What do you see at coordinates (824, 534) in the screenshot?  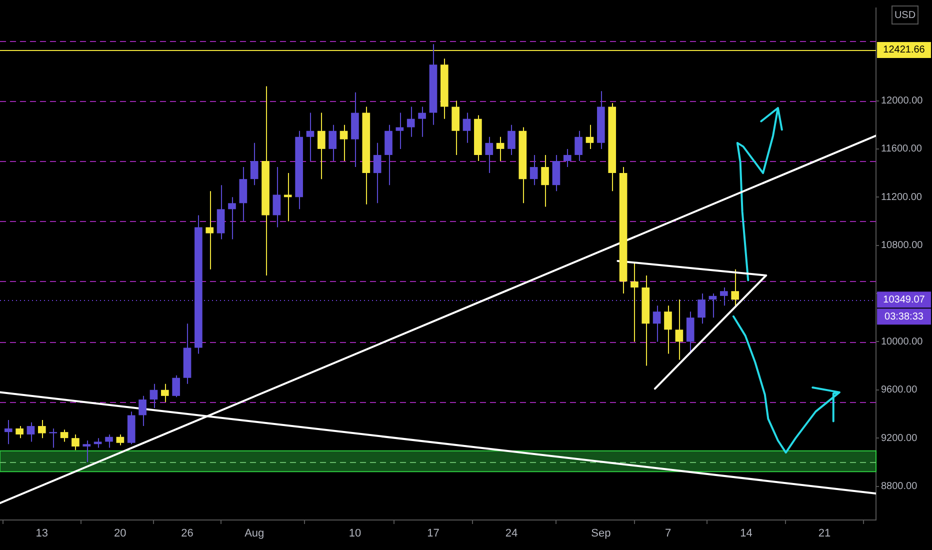 I see `x-tick-label: 21` at bounding box center [824, 534].